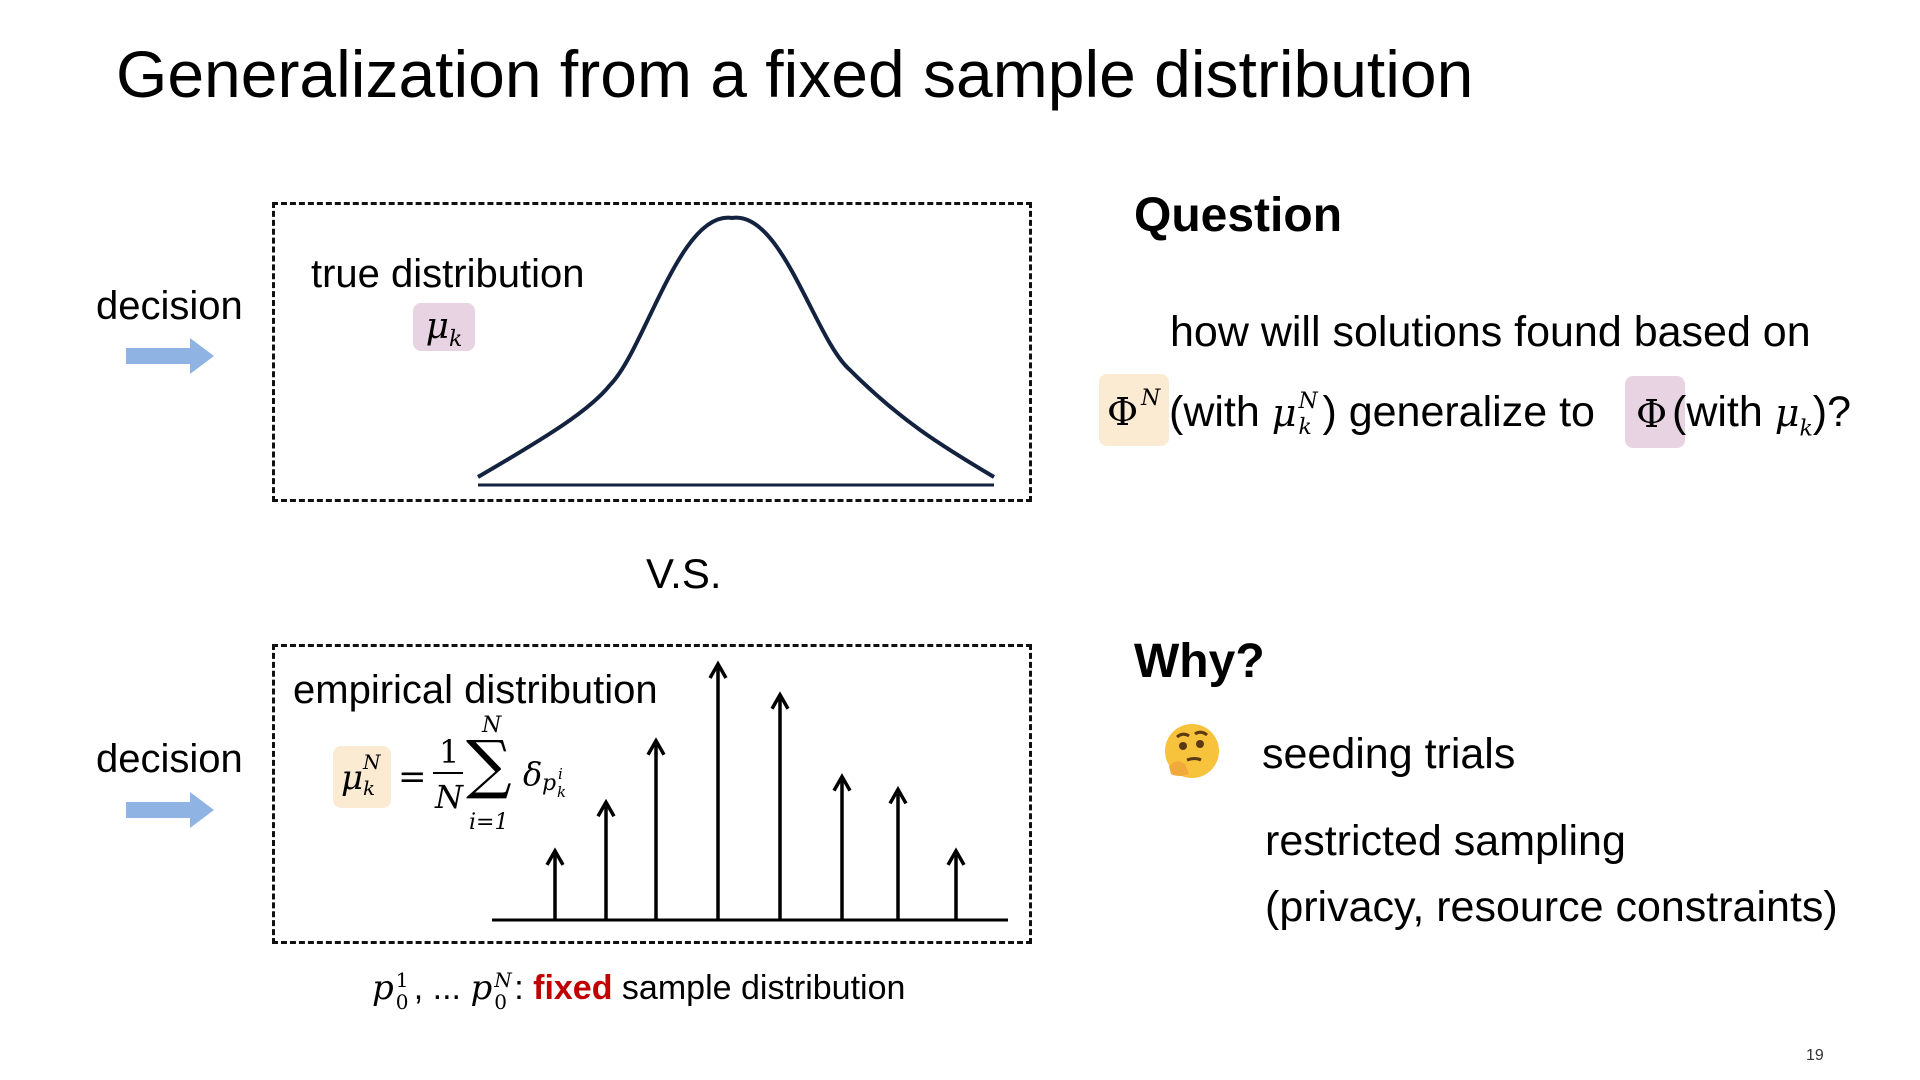 This screenshot has width=1920, height=1080. Describe the element at coordinates (1762, 415) in the screenshot. I see `question-line-2-end: (with μk)?` at that location.